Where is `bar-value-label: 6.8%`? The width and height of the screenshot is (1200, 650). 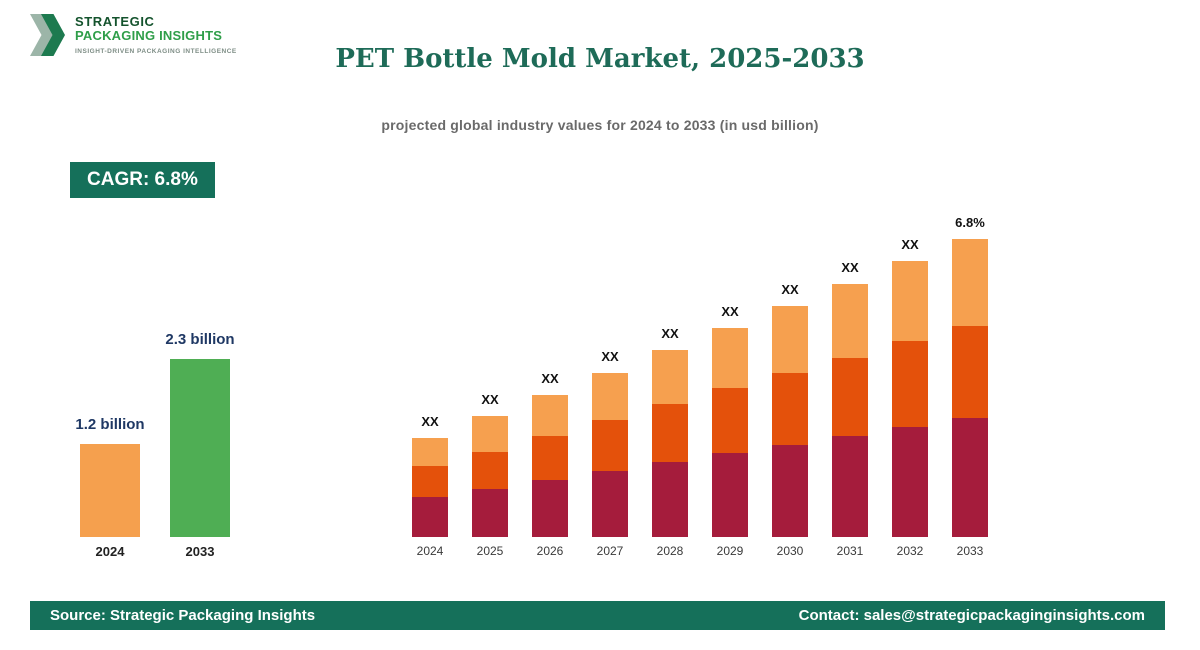 bar-value-label: 6.8% is located at coordinates (970, 222).